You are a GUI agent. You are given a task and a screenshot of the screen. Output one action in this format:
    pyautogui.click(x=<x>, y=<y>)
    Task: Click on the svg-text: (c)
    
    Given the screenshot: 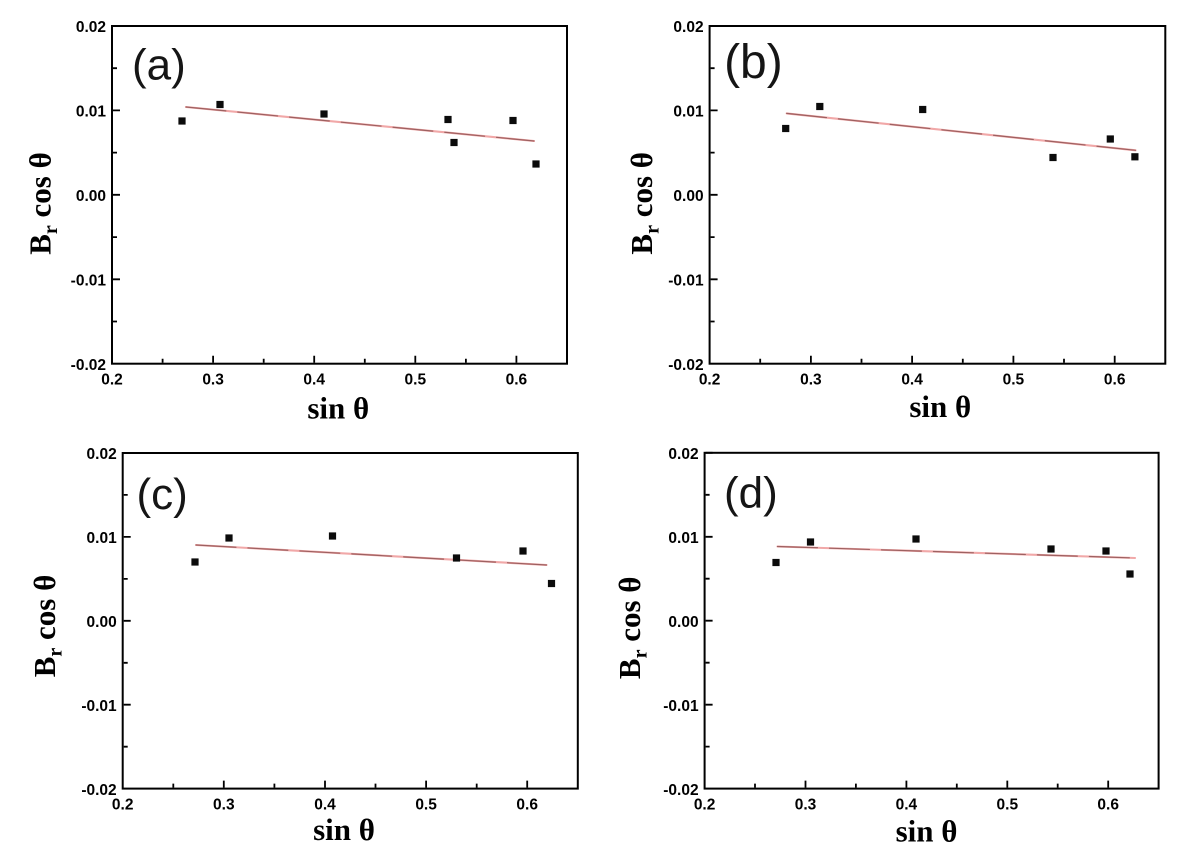 What is the action you would take?
    pyautogui.click(x=161, y=494)
    